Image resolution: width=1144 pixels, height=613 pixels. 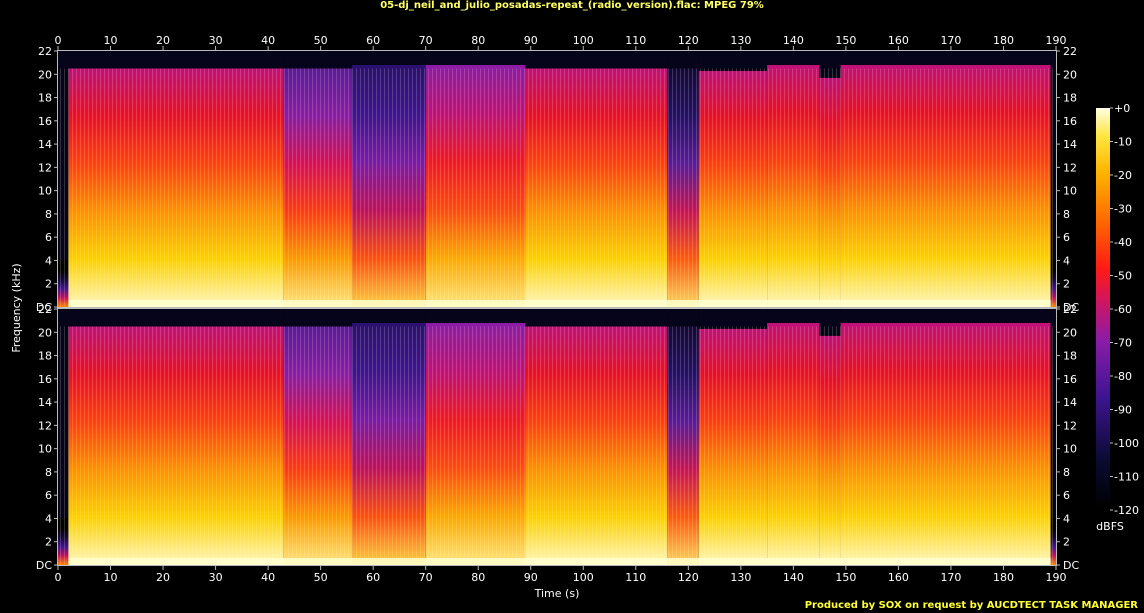 What do you see at coordinates (898, 40) in the screenshot?
I see `x-tick-label-top: 160` at bounding box center [898, 40].